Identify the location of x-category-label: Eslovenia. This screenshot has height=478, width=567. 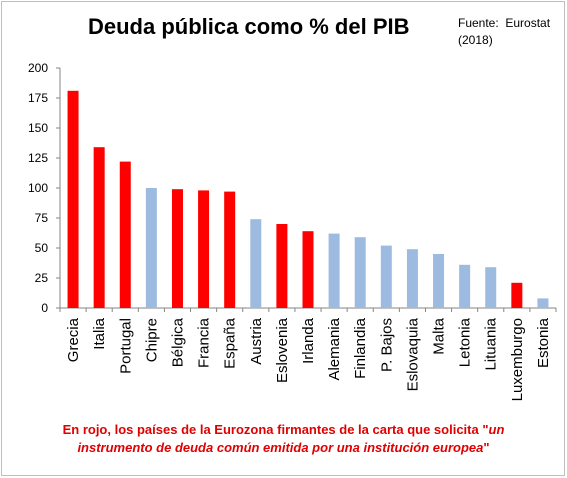
(282, 350).